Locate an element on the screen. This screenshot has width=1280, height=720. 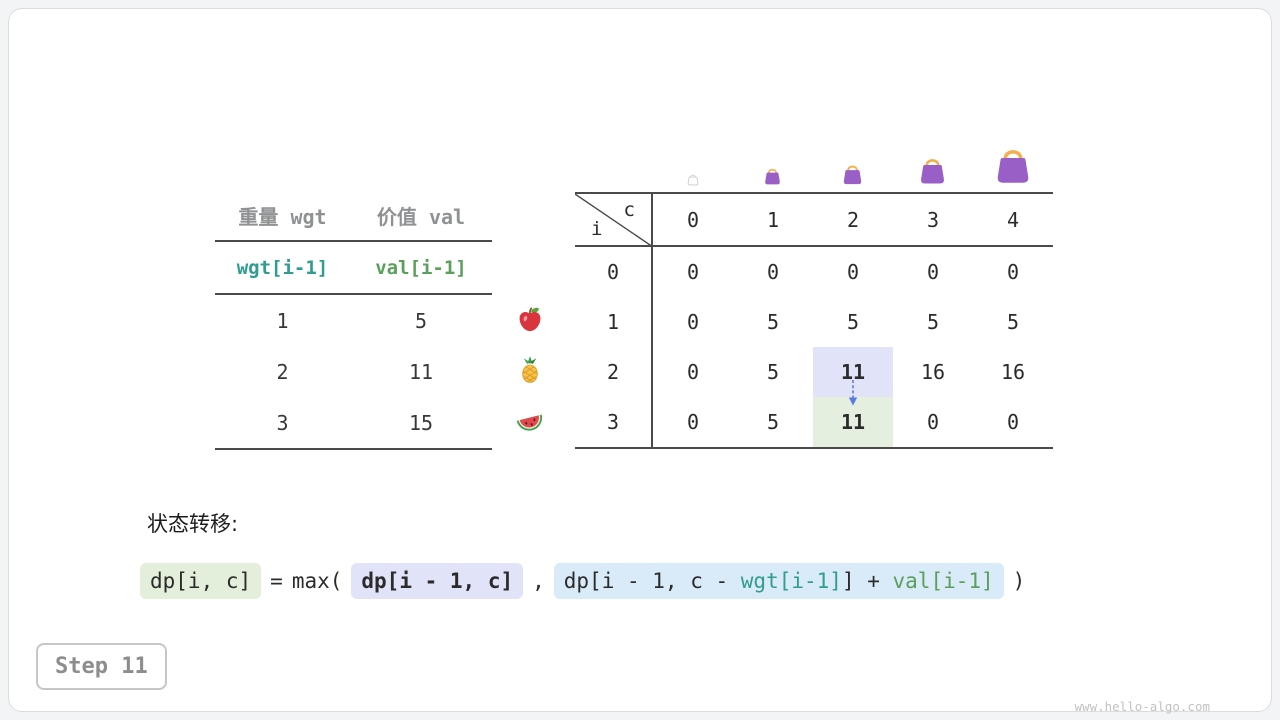
formula-take-prefix: dp[i - 1, c - is located at coordinates (652, 581).